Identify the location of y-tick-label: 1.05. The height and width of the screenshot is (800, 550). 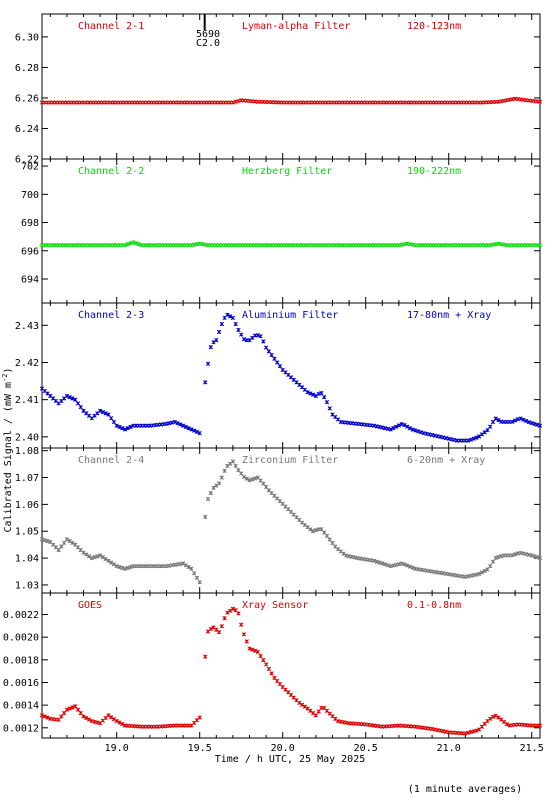
(27, 532).